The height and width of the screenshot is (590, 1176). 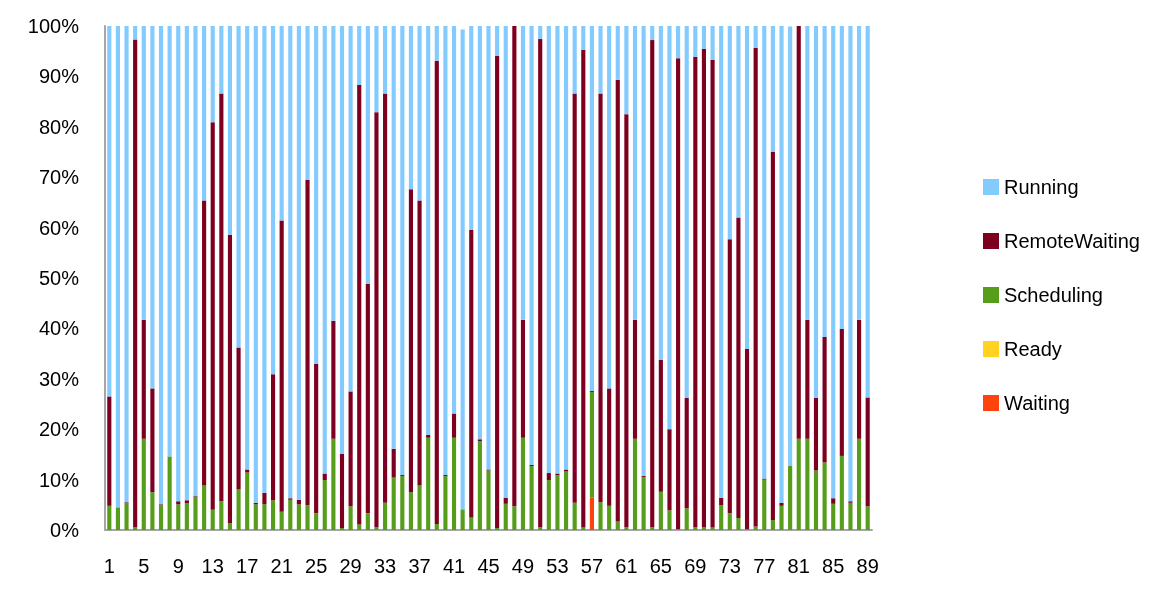 I want to click on x-tick-label: 21, so click(x=281, y=566).